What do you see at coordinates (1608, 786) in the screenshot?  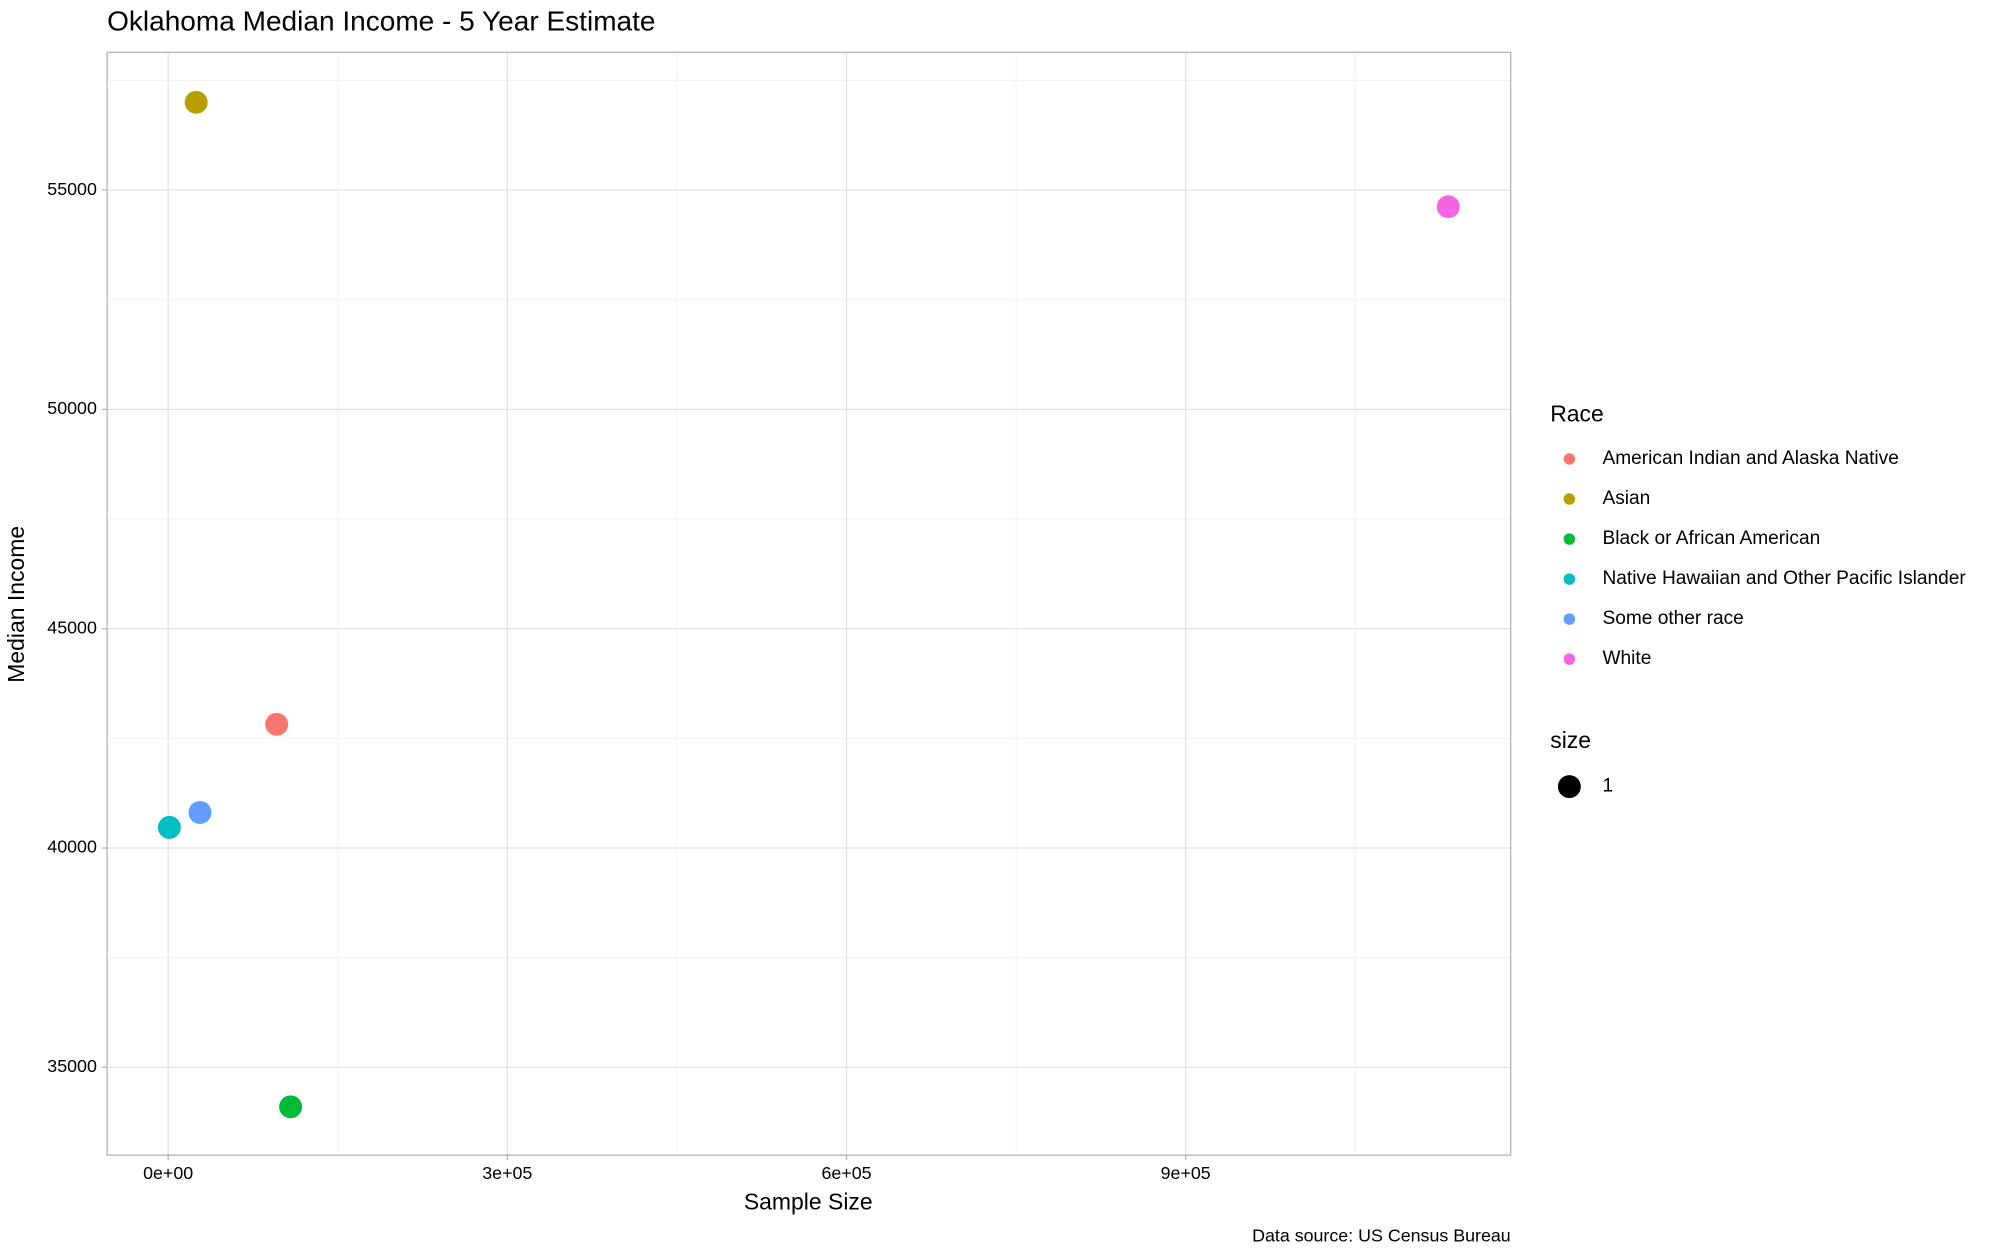 I see `size-legend-label: 1` at bounding box center [1608, 786].